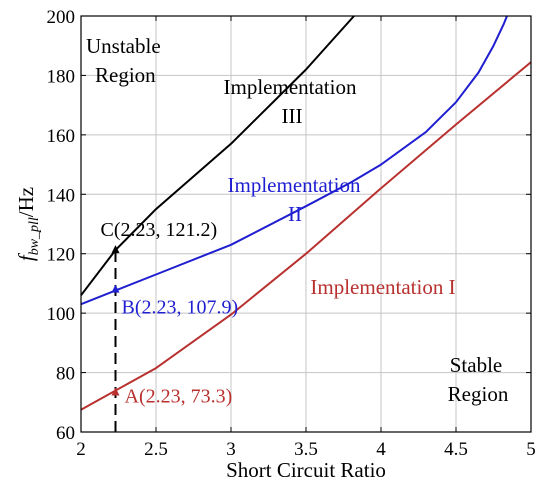 This screenshot has height=488, width=550. What do you see at coordinates (115, 391) in the screenshot?
I see `marker-a` at bounding box center [115, 391].